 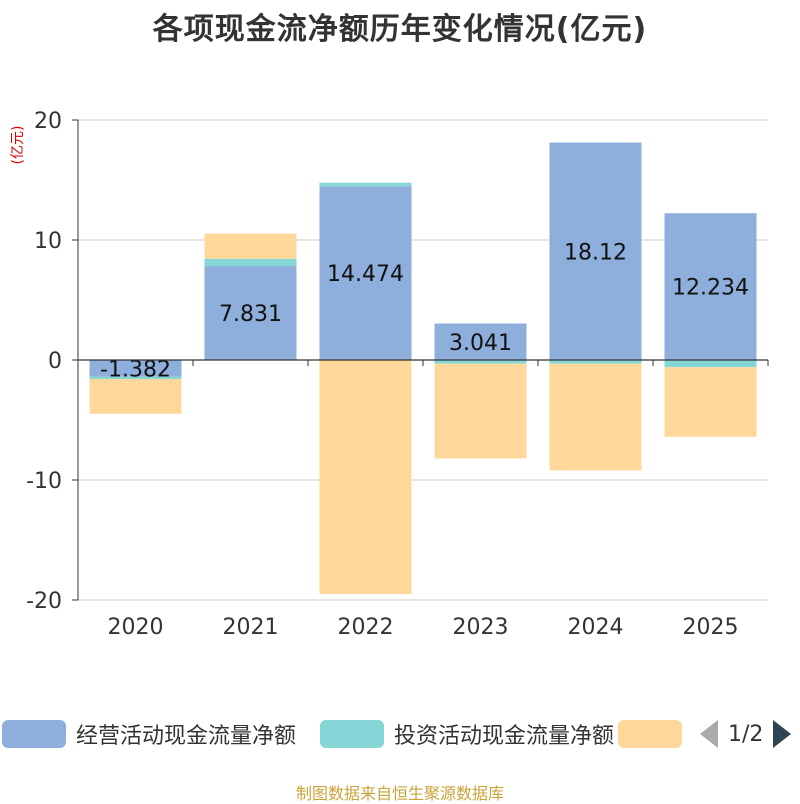 What do you see at coordinates (251, 627) in the screenshot?
I see `x-tick-label: 2021` at bounding box center [251, 627].